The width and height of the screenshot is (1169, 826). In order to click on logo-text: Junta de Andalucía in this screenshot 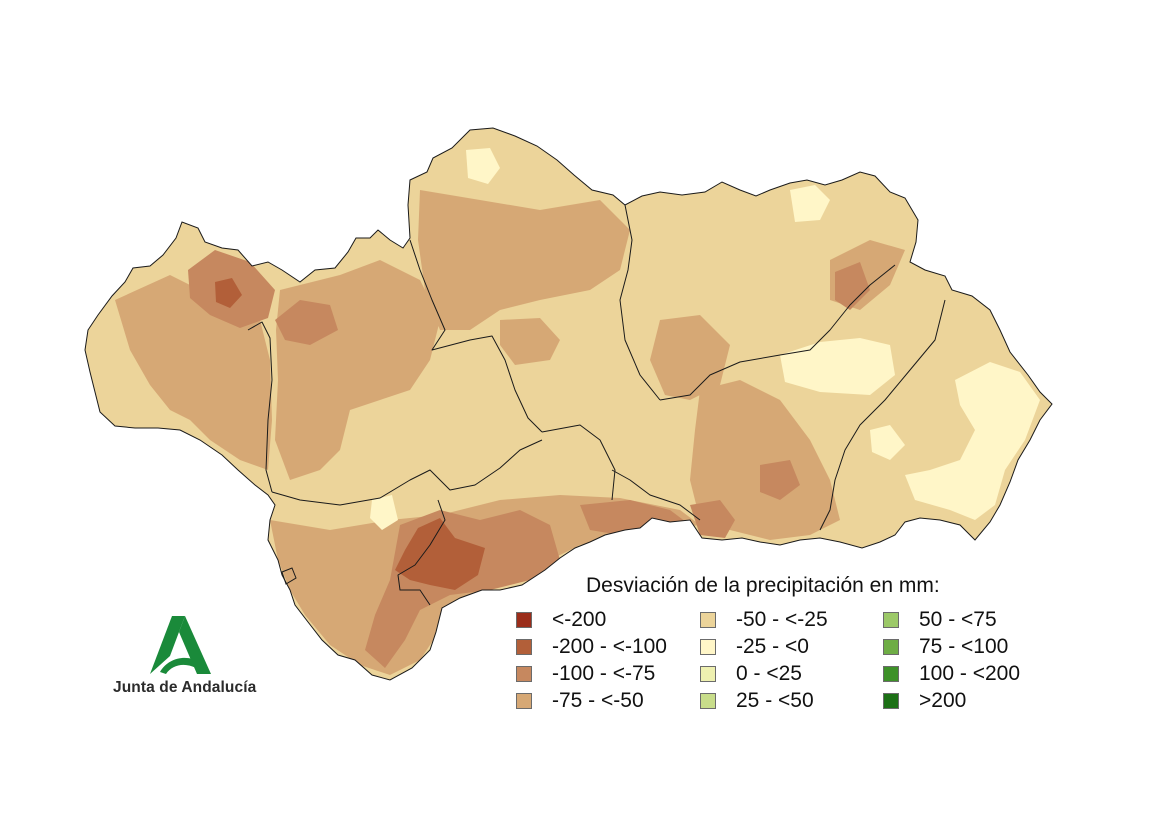, I will do `click(185, 687)`.